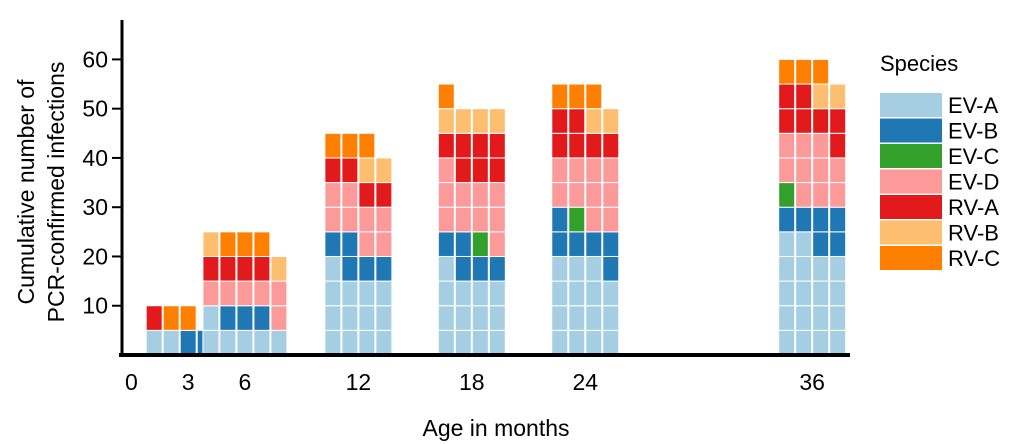 The height and width of the screenshot is (444, 1024). What do you see at coordinates (26, 192) in the screenshot?
I see `y-axis-title-line-1: Cumulative number of` at bounding box center [26, 192].